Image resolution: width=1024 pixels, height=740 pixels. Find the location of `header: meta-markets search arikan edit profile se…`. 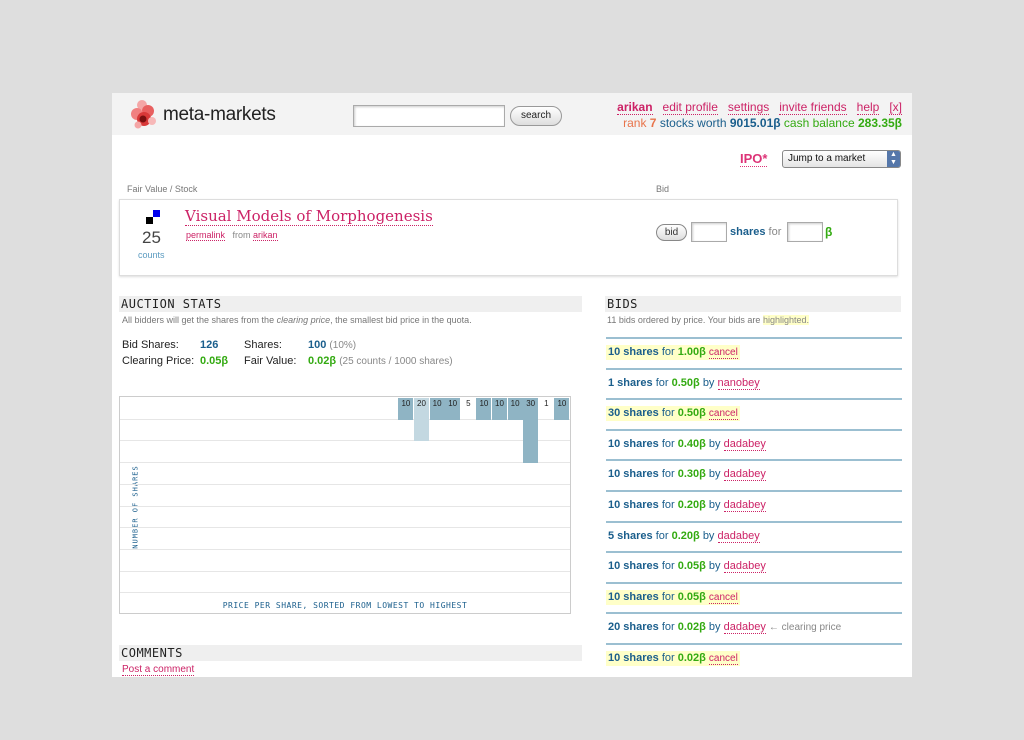

header: meta-markets search arikan edit profile se… is located at coordinates (512, 114).